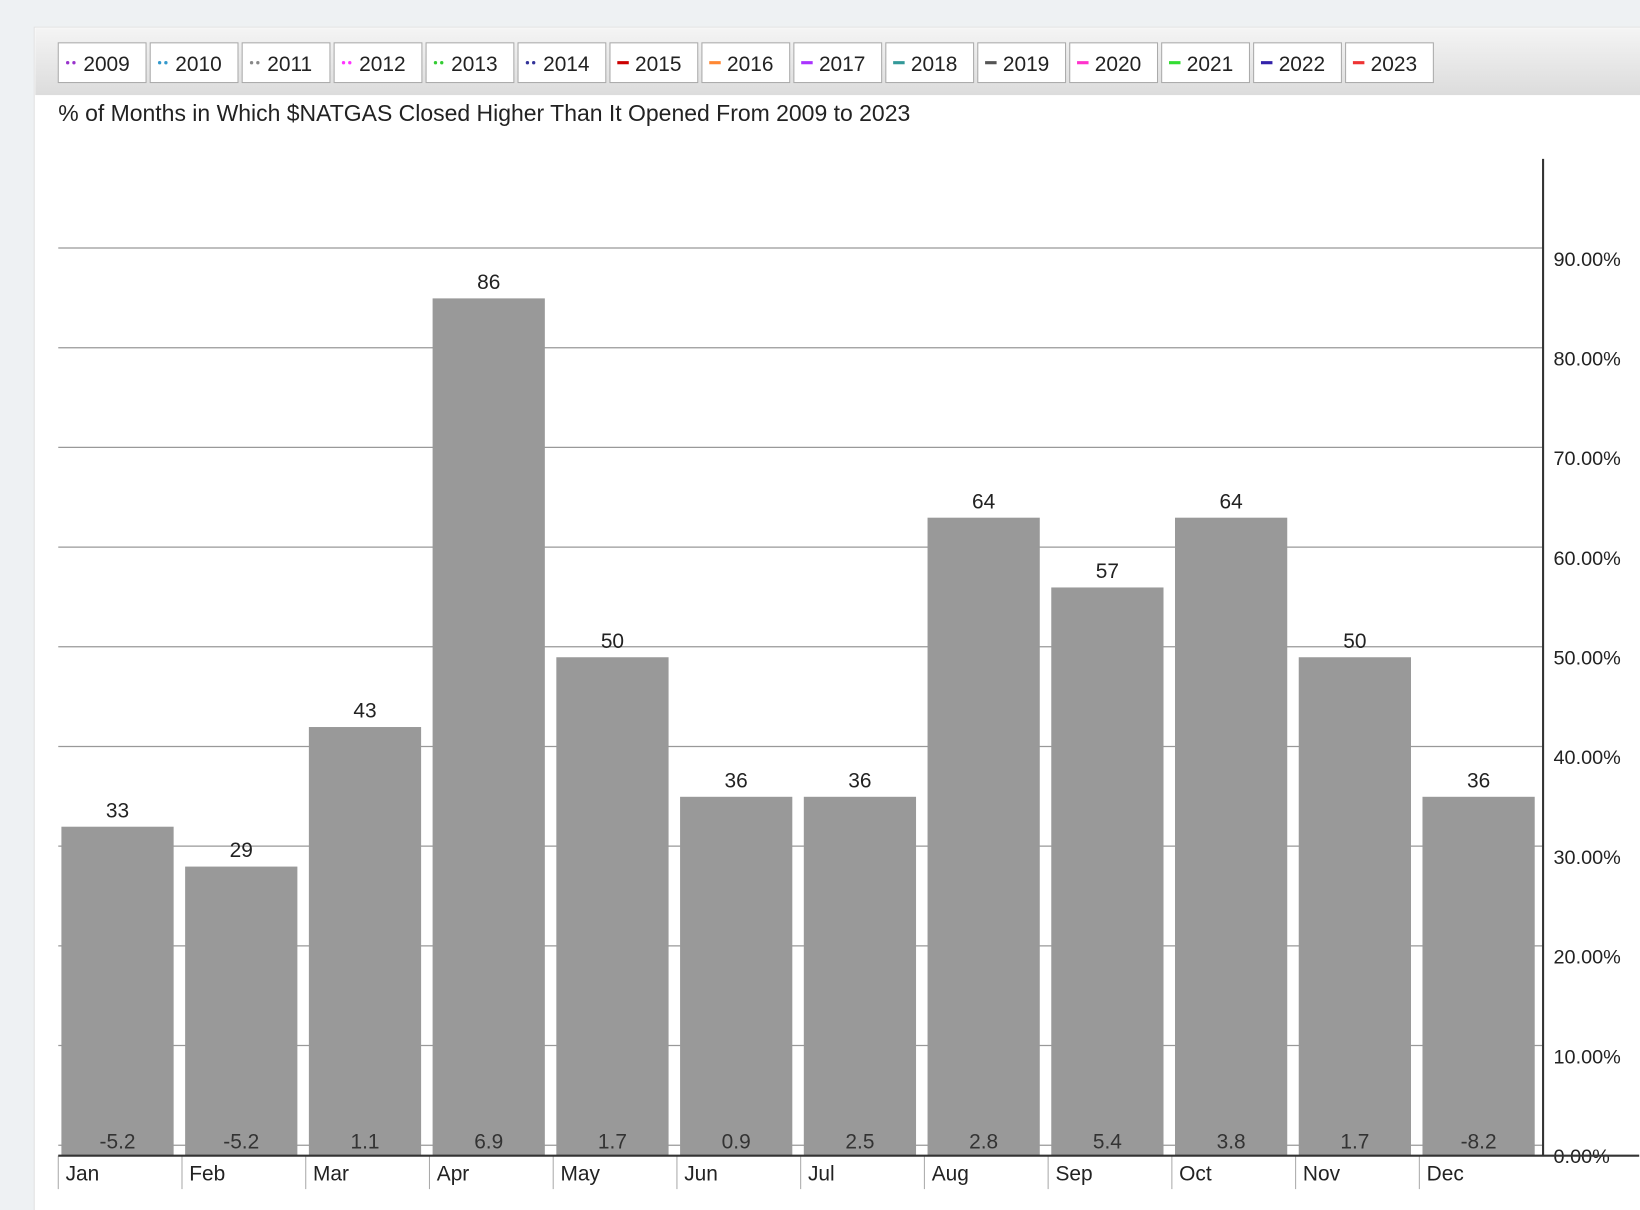 This screenshot has height=1210, width=1640. Describe the element at coordinates (736, 1141) in the screenshot. I see `bottom-label: 0.9` at that location.